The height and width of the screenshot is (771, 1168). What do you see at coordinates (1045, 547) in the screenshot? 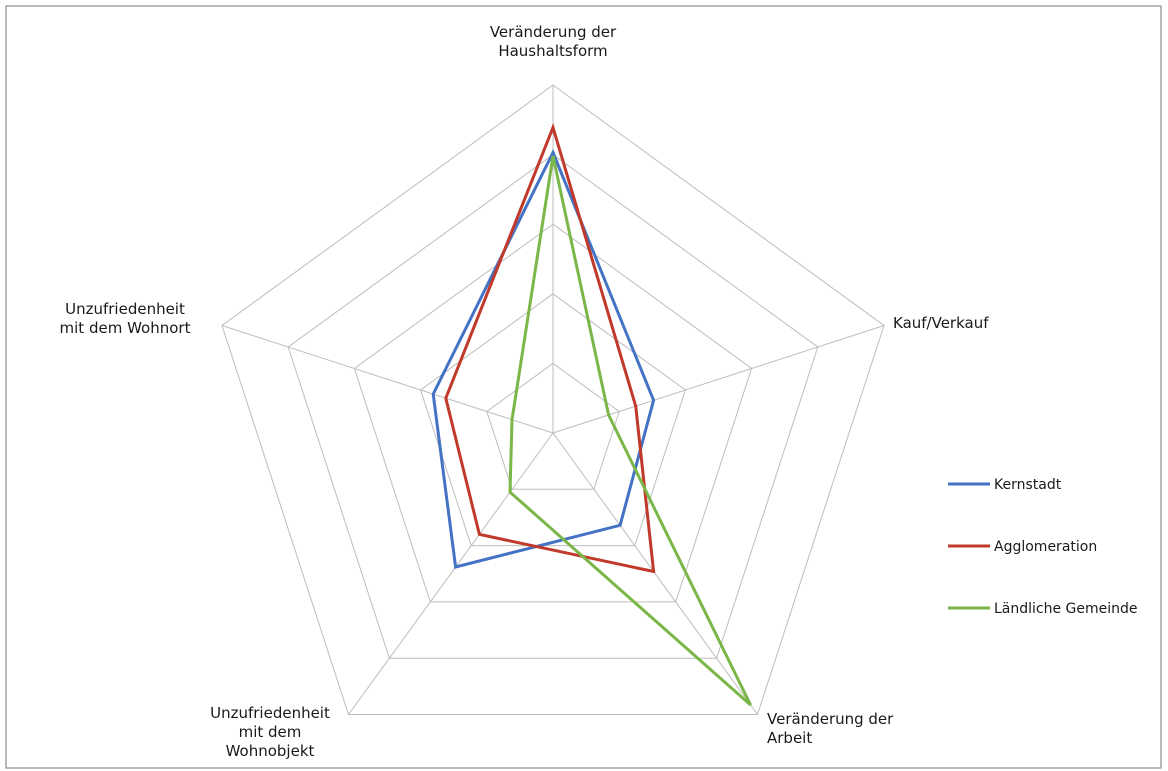
I see `legend-label-2: Agglomeration` at bounding box center [1045, 547].